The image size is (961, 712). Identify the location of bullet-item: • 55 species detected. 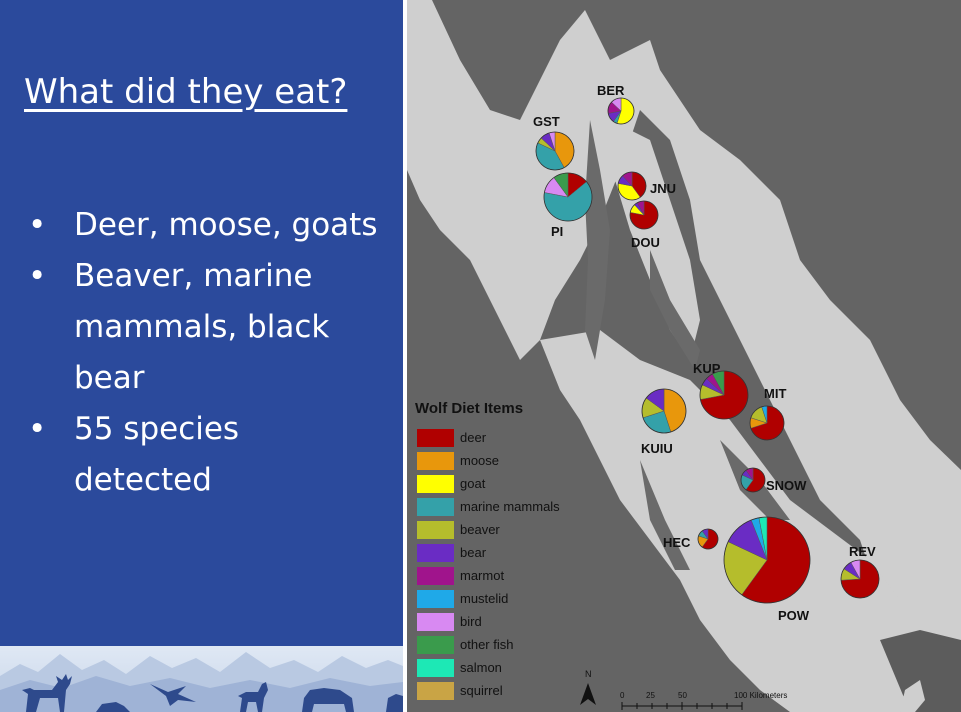
(204, 455).